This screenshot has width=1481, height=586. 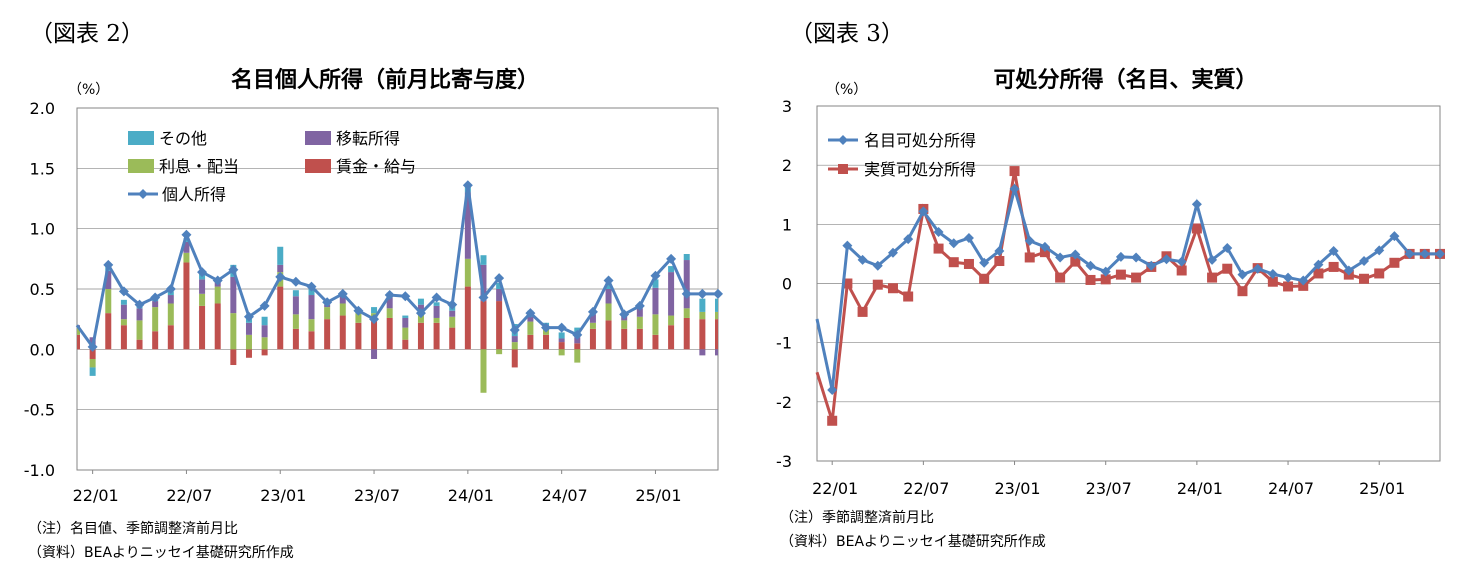 I want to click on legend-marker, so click(x=143, y=194).